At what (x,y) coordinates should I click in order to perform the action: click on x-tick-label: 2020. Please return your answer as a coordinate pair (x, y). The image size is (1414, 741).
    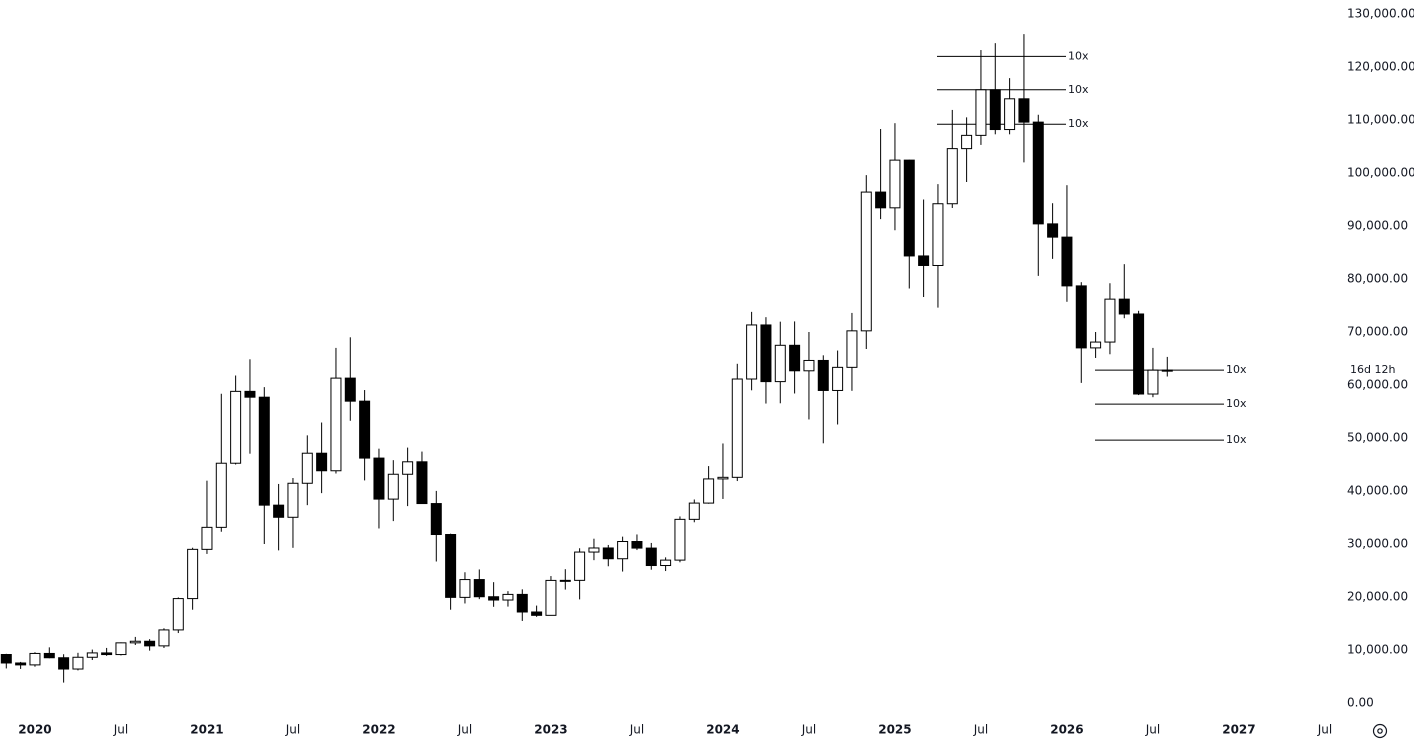
    Looking at the image, I should click on (34, 730).